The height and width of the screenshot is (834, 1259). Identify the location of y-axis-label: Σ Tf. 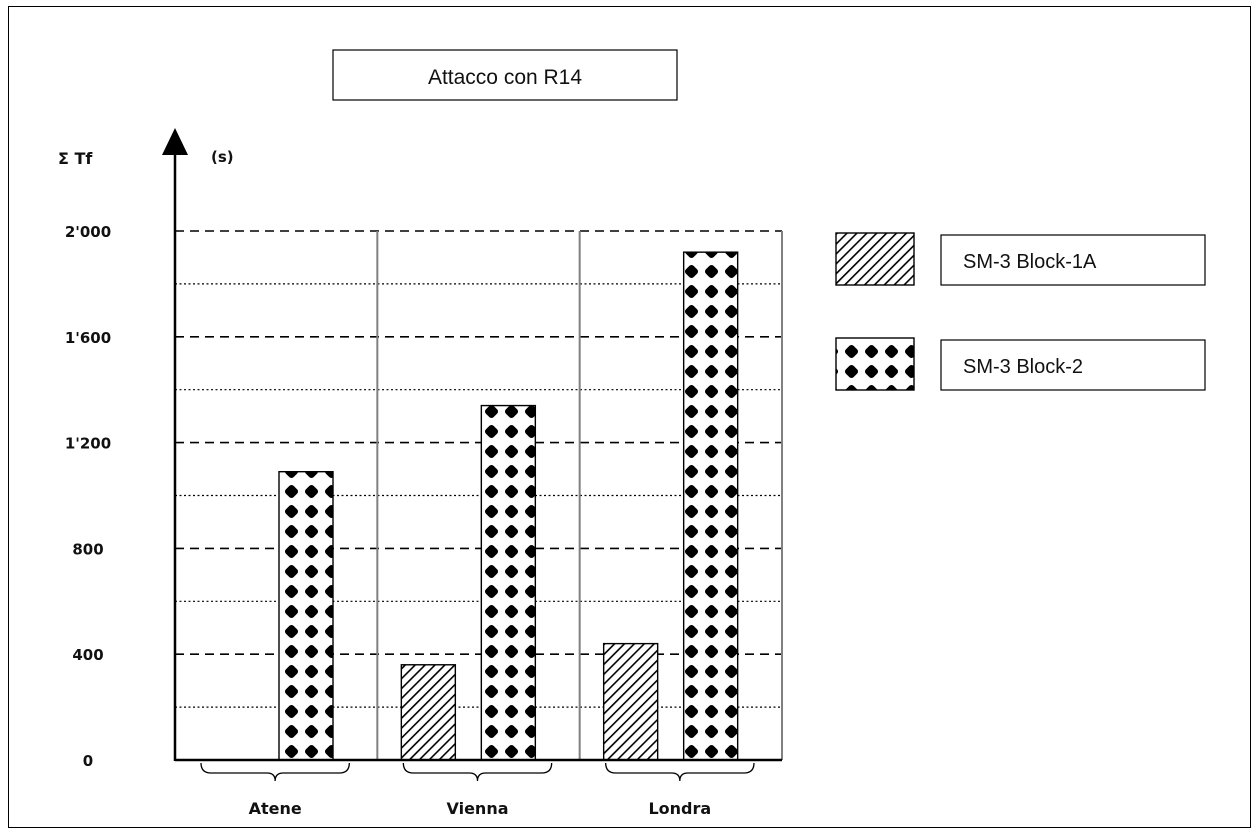
(75, 158).